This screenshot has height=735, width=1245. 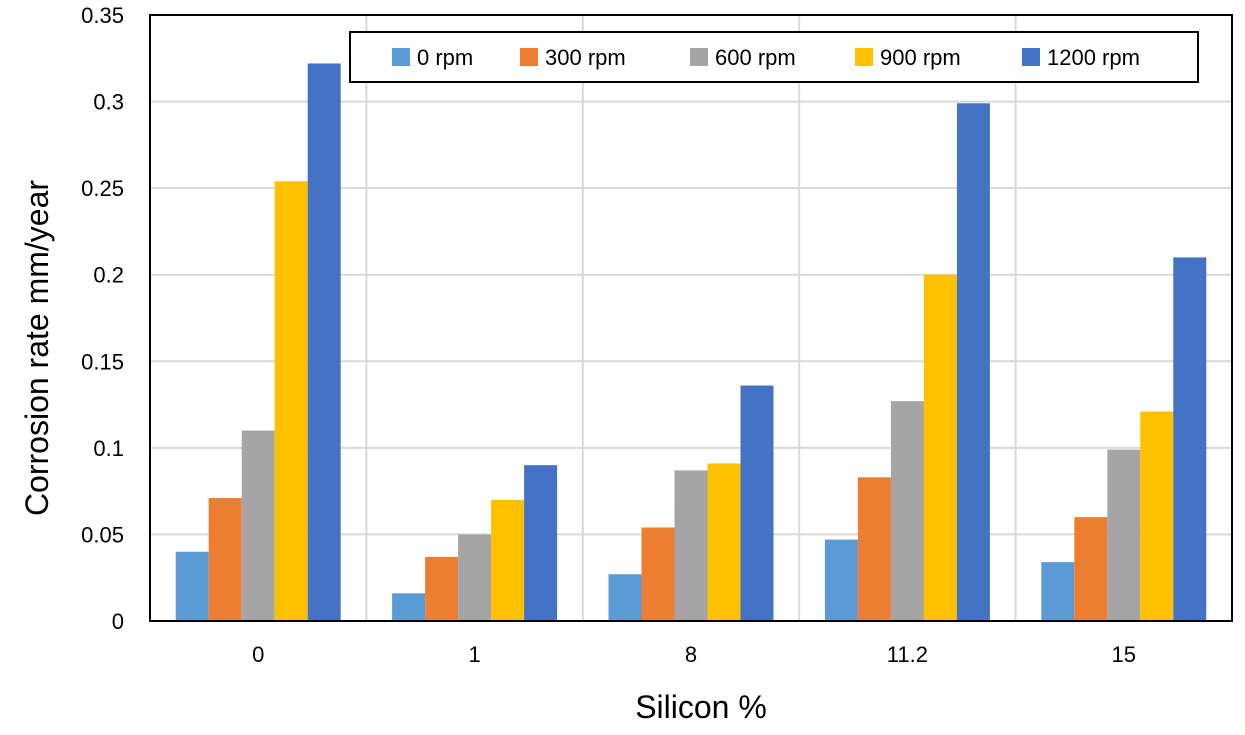 What do you see at coordinates (102, 534) in the screenshot?
I see `y-tick-label: 0.05` at bounding box center [102, 534].